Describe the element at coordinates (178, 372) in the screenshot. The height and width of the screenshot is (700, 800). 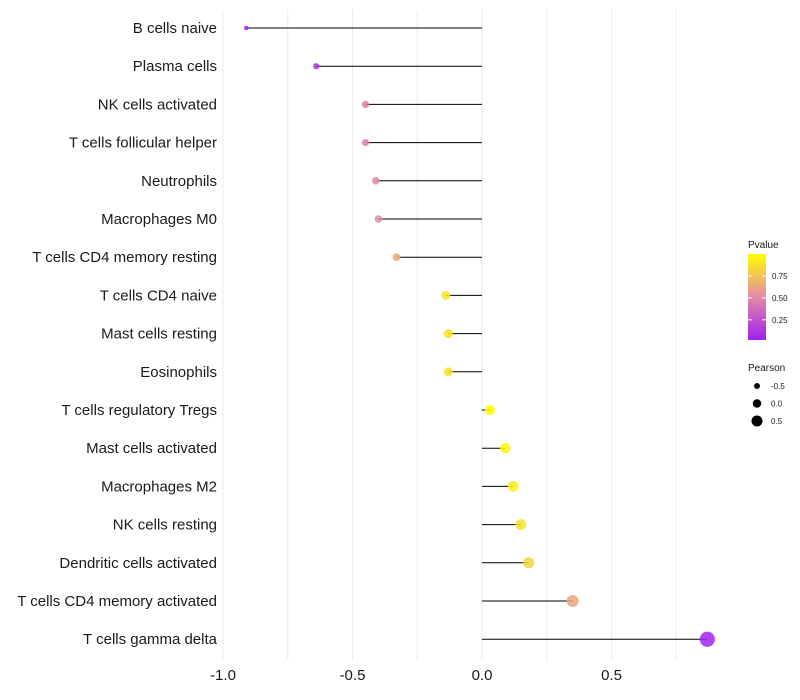
I see `category-label: Eosinophils` at that location.